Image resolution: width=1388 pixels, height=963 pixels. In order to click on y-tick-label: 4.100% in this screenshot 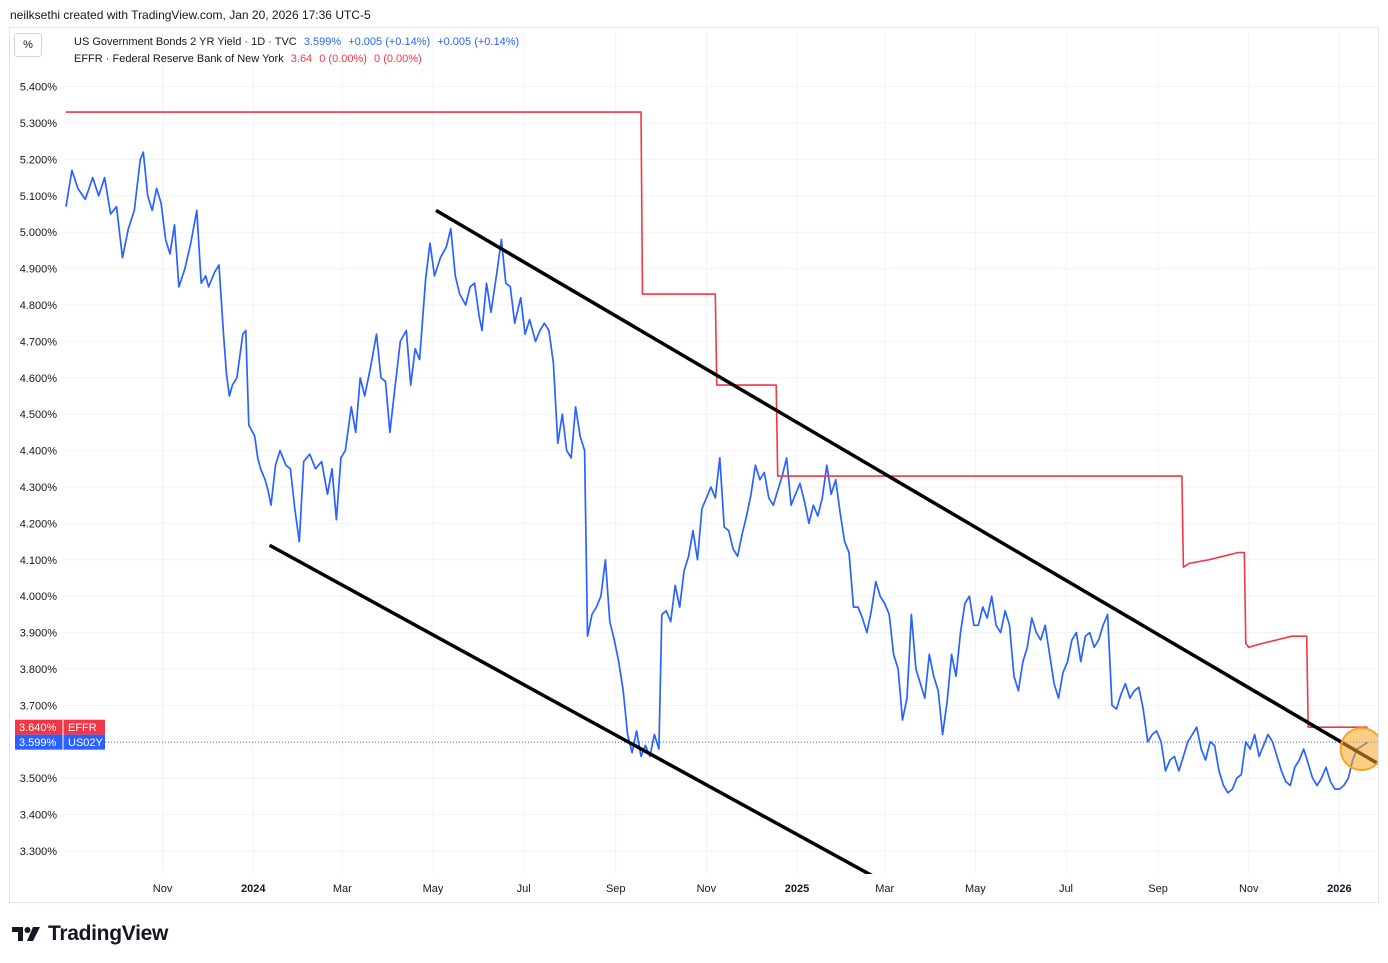, I will do `click(39, 561)`.